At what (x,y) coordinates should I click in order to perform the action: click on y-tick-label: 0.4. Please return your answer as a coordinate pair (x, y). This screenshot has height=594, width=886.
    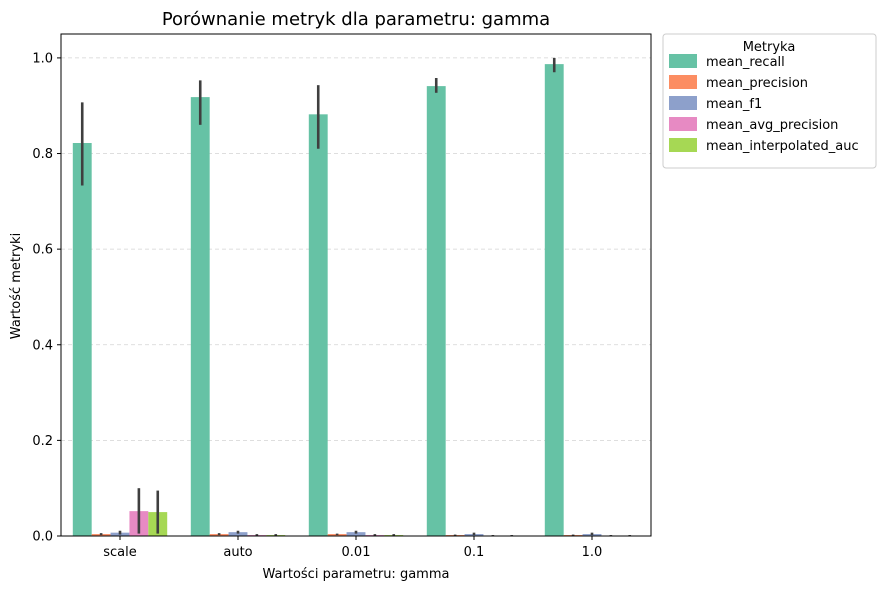
    Looking at the image, I should click on (42, 345).